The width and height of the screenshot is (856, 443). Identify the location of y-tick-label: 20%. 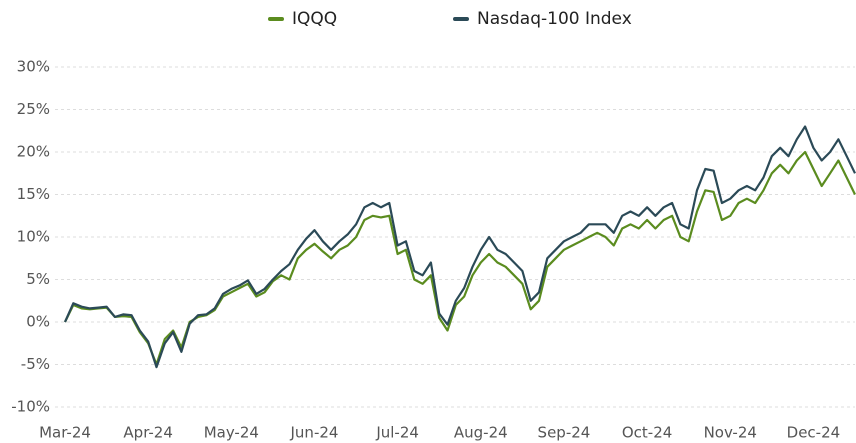
(33, 152).